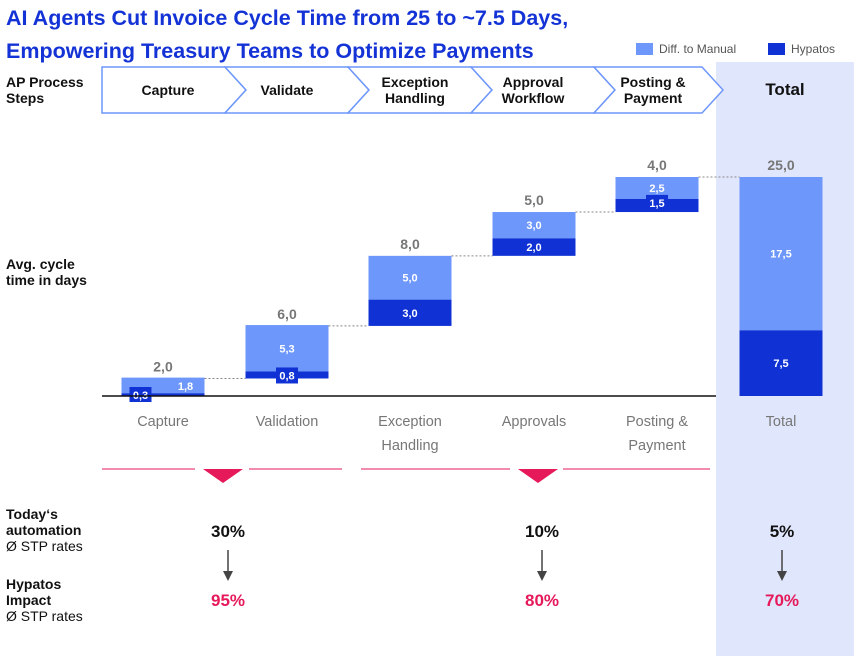 The height and width of the screenshot is (656, 861). I want to click on bar-label-diff: 3,0, so click(533, 226).